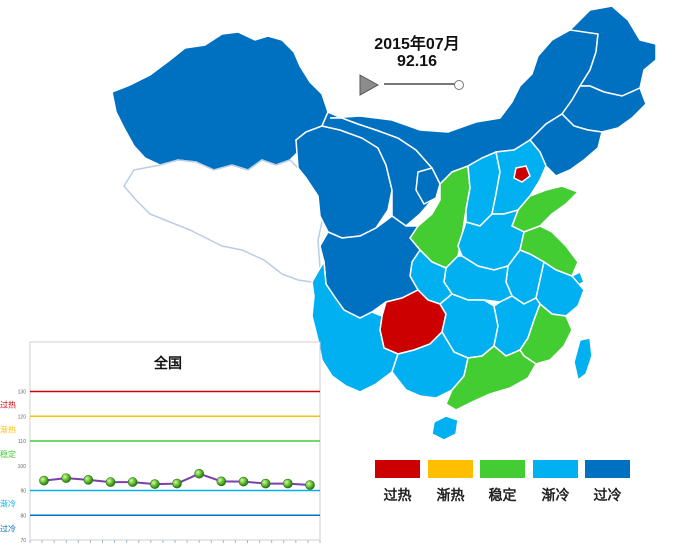 This screenshot has height=551, width=682. What do you see at coordinates (491, 378) in the screenshot?
I see `region-guangdong` at bounding box center [491, 378].